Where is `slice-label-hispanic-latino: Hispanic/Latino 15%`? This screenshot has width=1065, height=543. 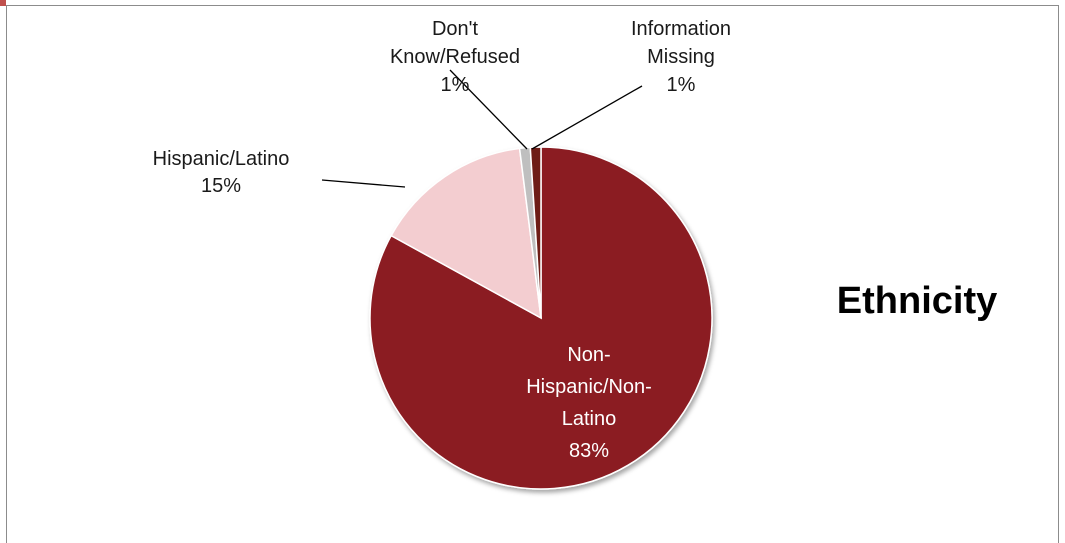 slice-label-hispanic-latino: Hispanic/Latino 15% is located at coordinates (221, 172).